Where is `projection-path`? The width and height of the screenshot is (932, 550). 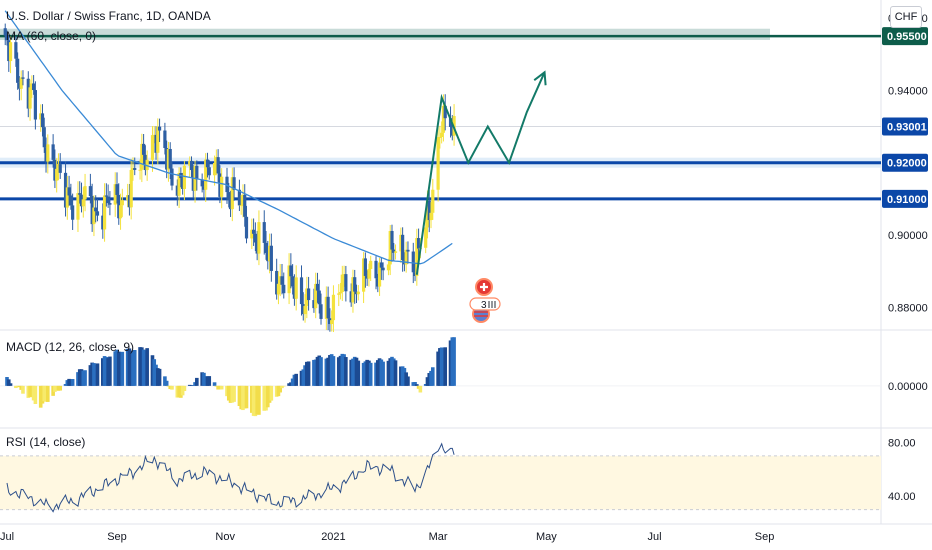
projection-path is located at coordinates (480, 173).